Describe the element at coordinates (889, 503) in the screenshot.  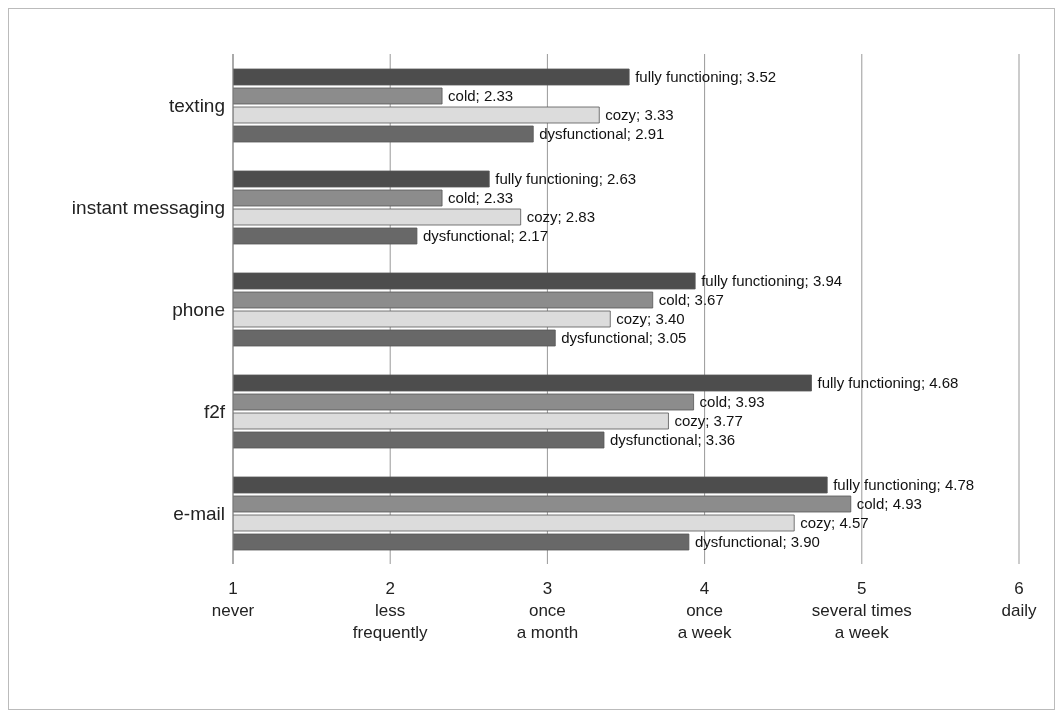
I see `data-label: cold; 4.93` at that location.